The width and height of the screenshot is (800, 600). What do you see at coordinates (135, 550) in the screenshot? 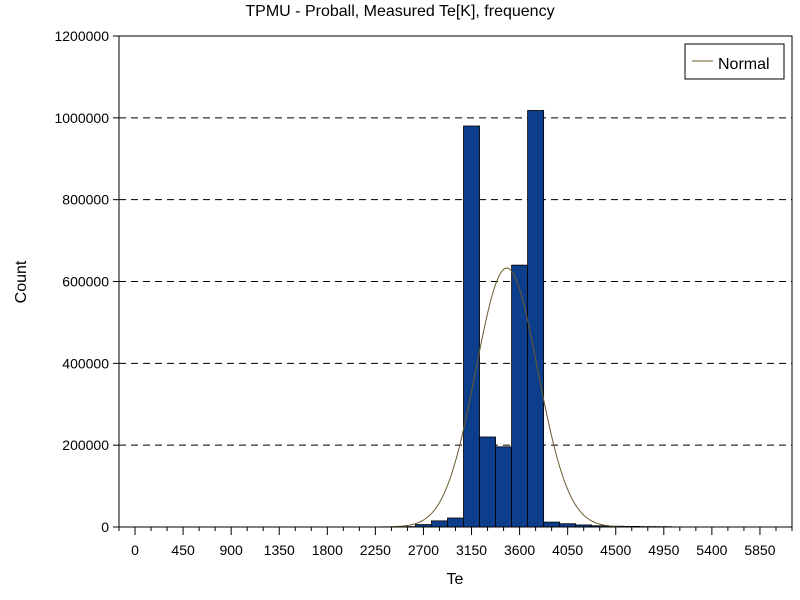
I see `x-tick-label: 0` at bounding box center [135, 550].